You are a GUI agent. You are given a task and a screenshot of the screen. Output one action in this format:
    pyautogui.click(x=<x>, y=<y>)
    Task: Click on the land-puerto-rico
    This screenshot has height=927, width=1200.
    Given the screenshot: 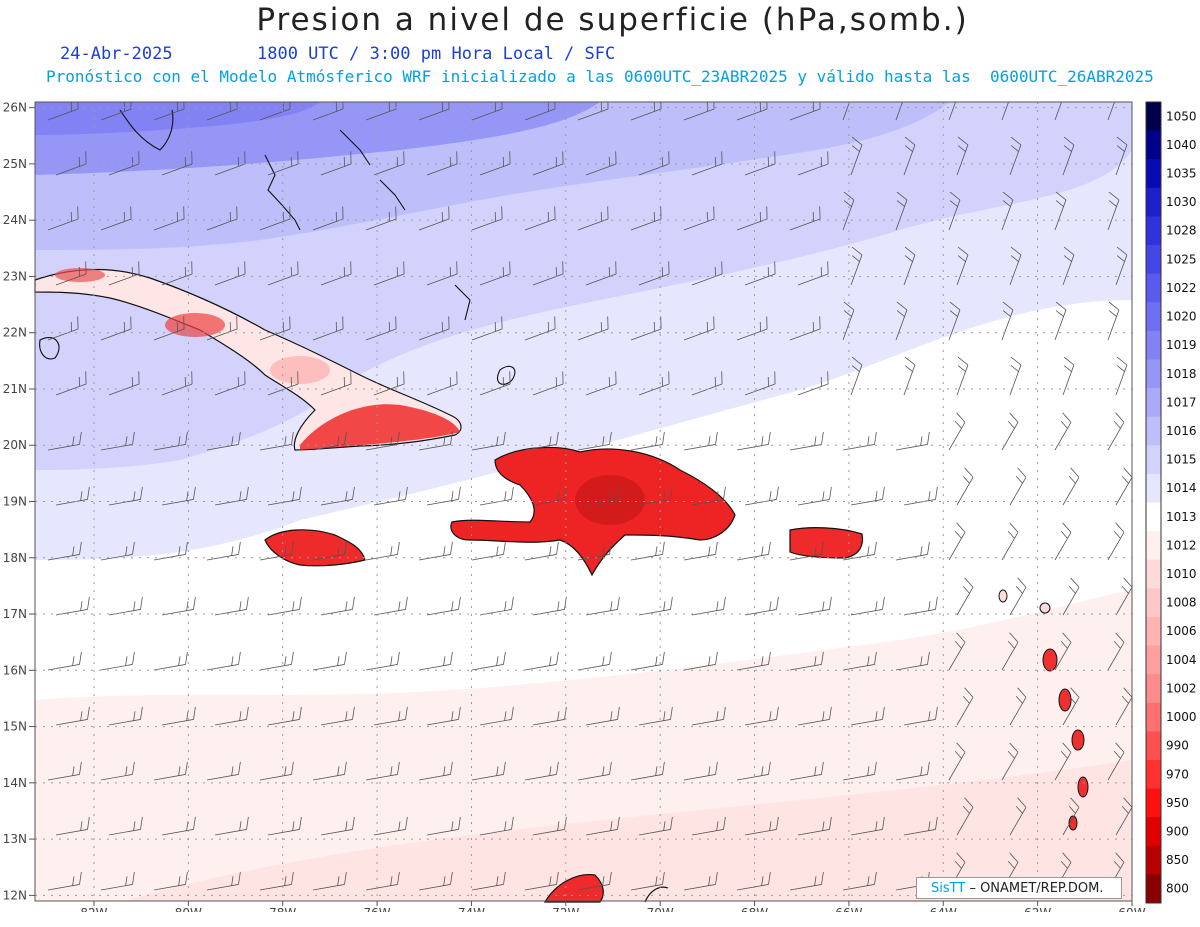 What is the action you would take?
    pyautogui.click(x=826, y=543)
    